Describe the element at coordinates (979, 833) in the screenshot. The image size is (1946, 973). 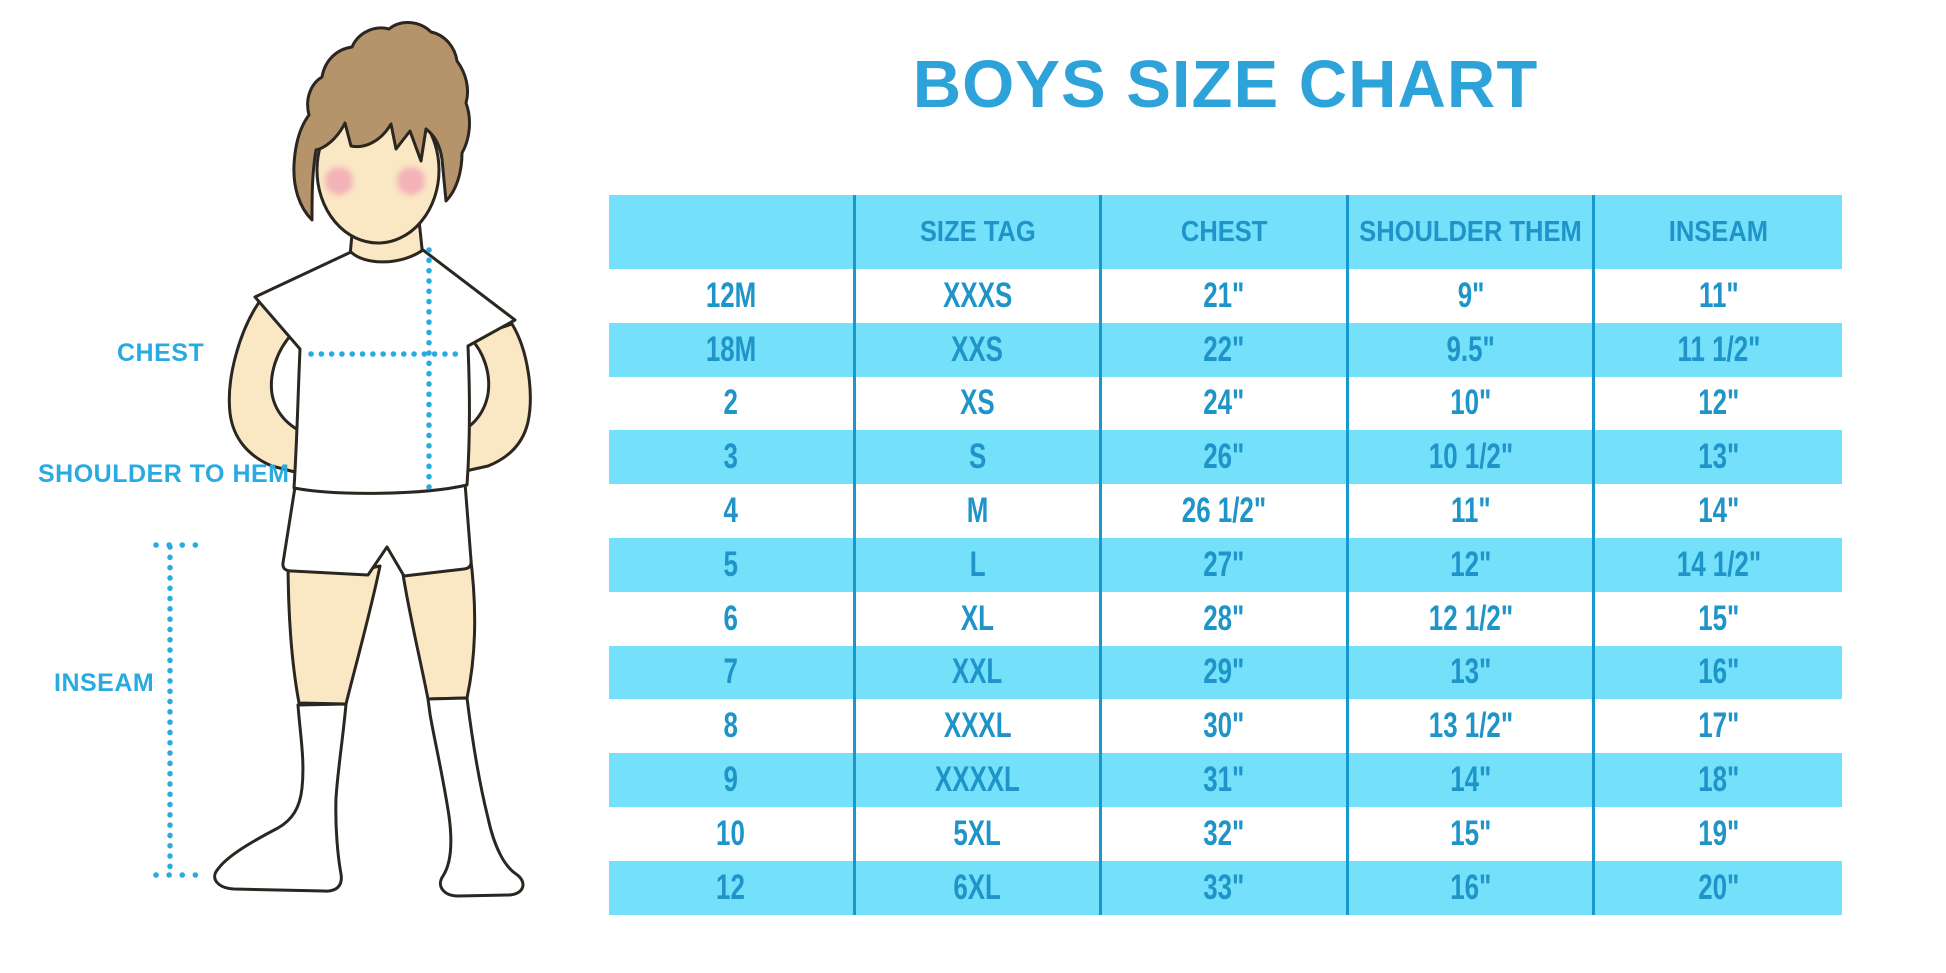
I see `value-cell: 5XL` at that location.